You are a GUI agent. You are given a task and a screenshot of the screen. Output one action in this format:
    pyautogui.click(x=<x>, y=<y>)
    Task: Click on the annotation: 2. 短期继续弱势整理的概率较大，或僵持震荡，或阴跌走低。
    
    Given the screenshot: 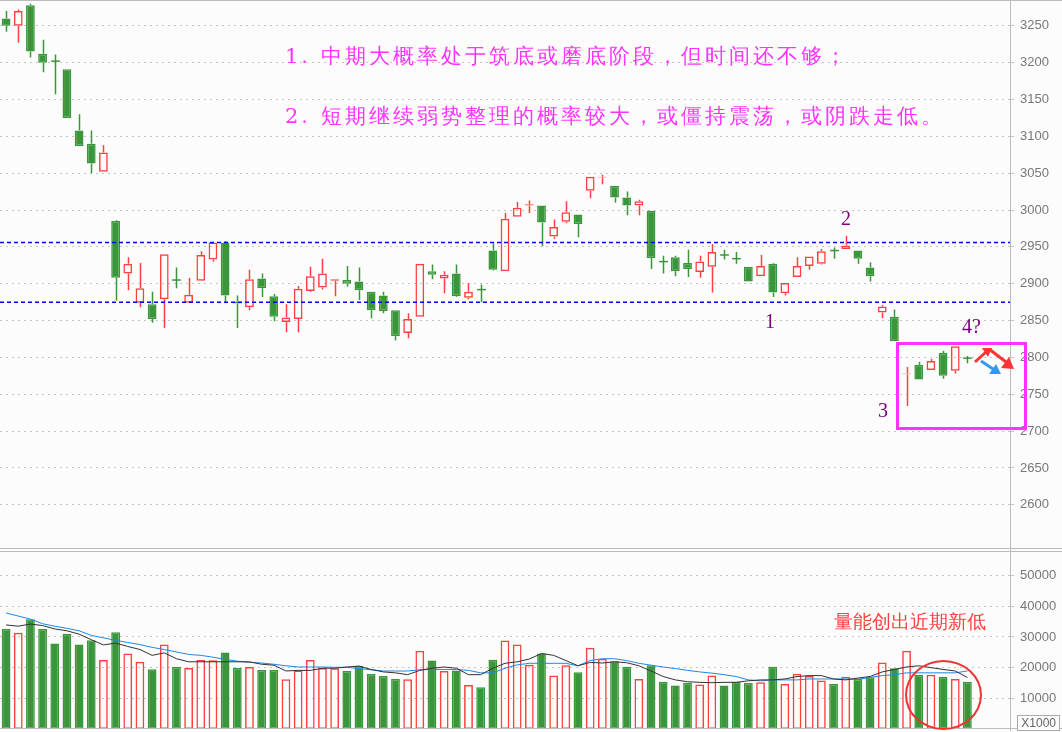 What is the action you would take?
    pyautogui.click(x=615, y=116)
    